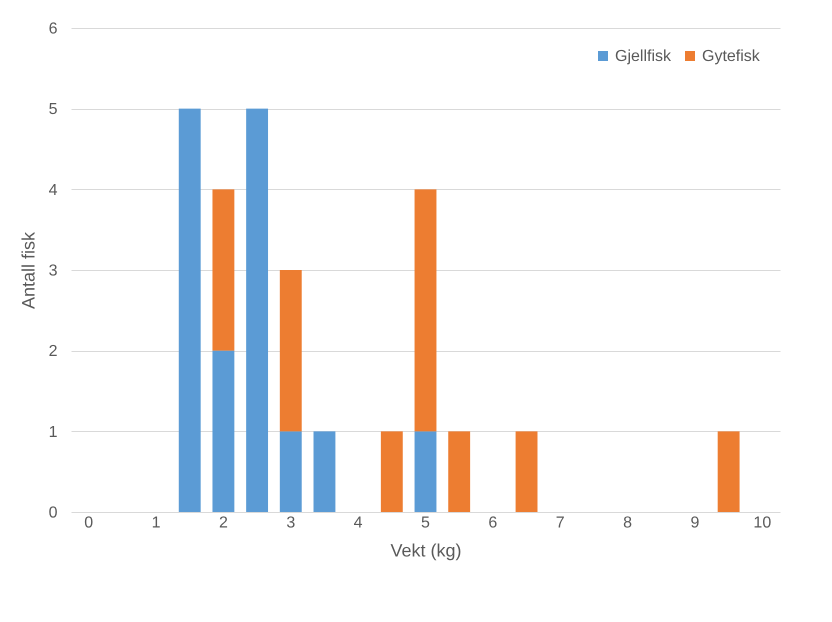 The width and height of the screenshot is (832, 622). Describe the element at coordinates (53, 351) in the screenshot. I see `y-tick-label: 2` at that location.